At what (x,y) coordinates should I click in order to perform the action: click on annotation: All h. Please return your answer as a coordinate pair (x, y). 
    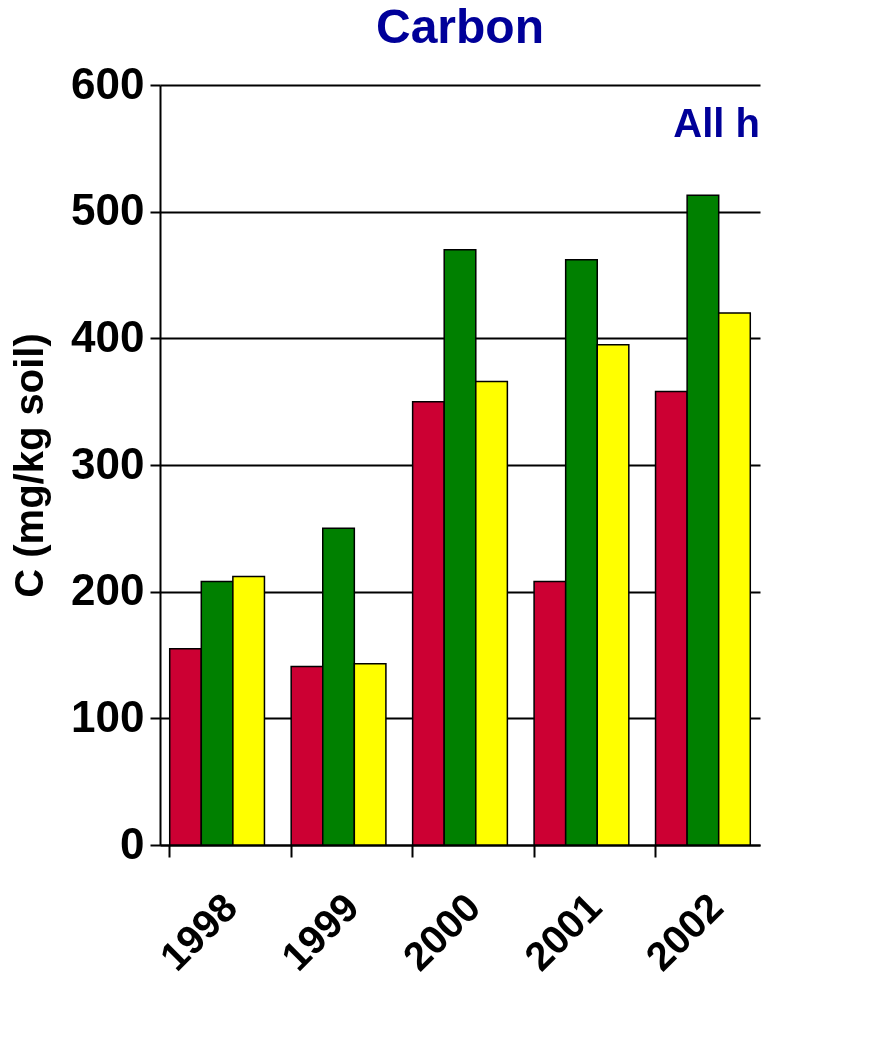
    Looking at the image, I should click on (716, 123).